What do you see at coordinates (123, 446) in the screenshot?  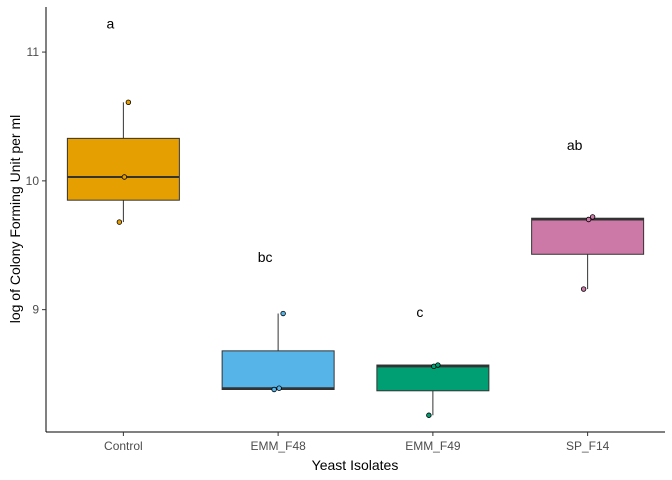 I see `x-tick-label: Control` at bounding box center [123, 446].